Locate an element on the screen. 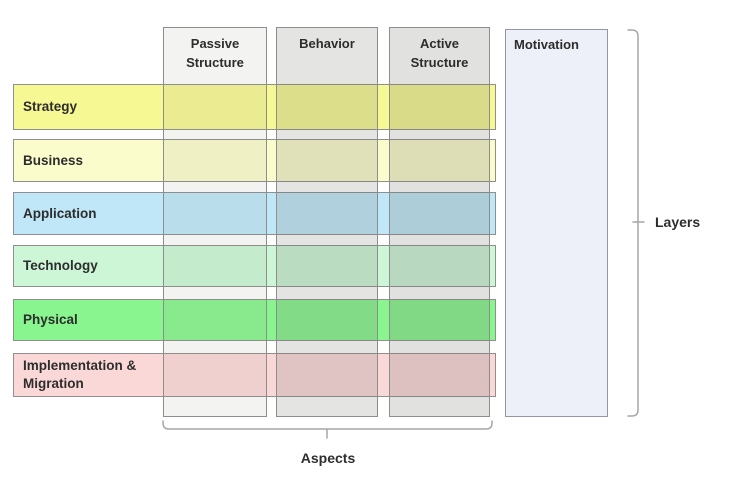  aspect-label-active-structure: Active Structure is located at coordinates (439, 53).